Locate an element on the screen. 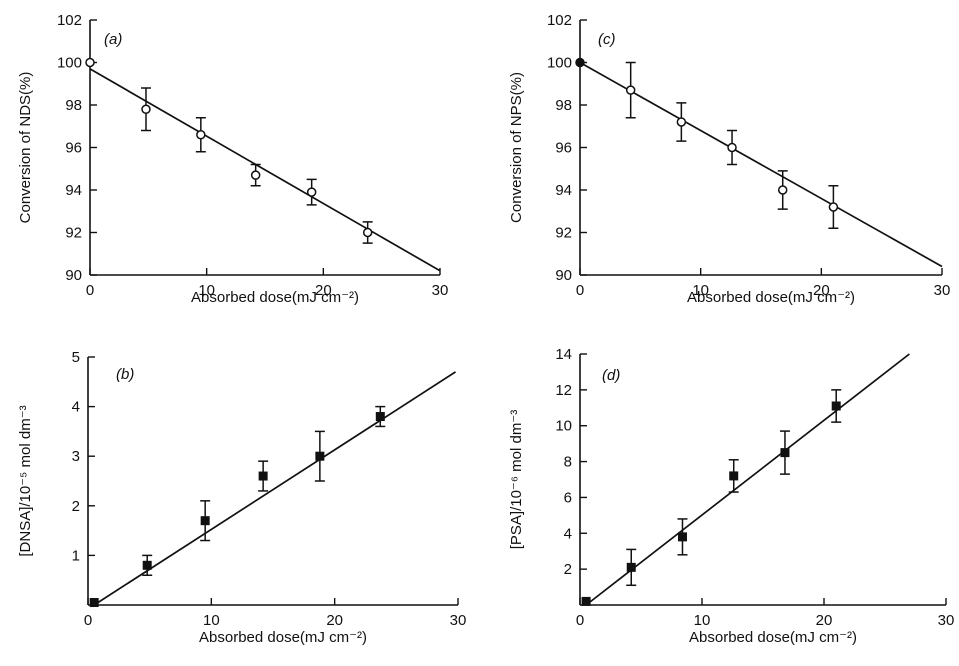 Image resolution: width=959 pixels, height=666 pixels. y-tick-label: 5 is located at coordinates (76, 357).